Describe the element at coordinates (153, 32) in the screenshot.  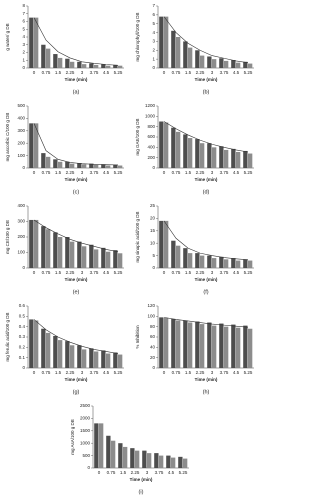
I see `y-tick-label: 4` at that location.